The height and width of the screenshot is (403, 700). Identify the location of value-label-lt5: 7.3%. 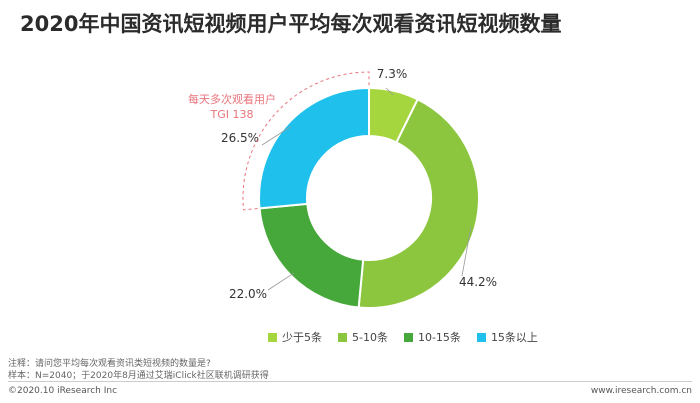
(392, 74).